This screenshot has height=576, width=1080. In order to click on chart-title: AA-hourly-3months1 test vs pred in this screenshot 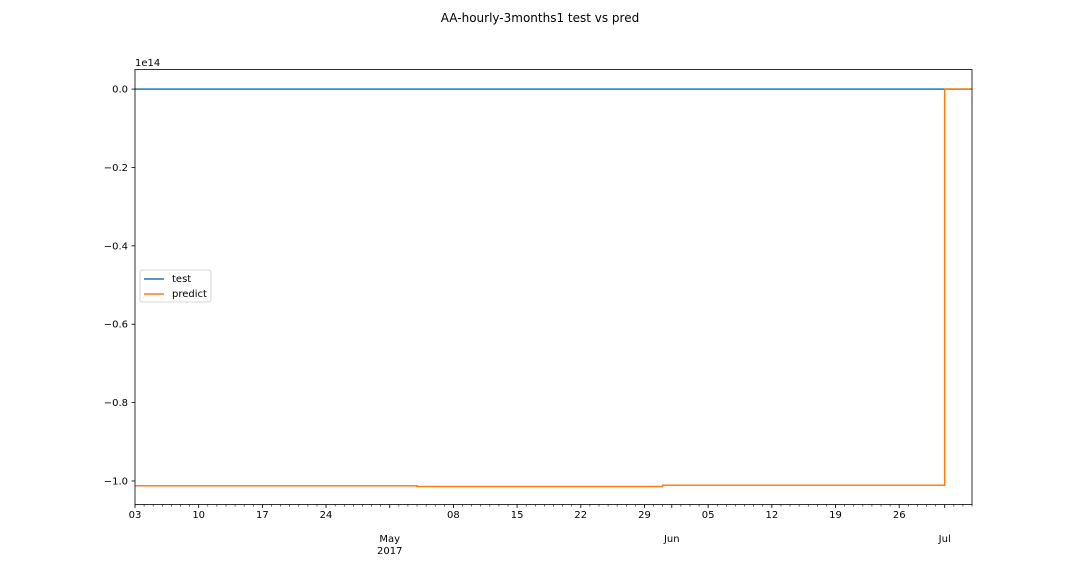, I will do `click(540, 18)`.